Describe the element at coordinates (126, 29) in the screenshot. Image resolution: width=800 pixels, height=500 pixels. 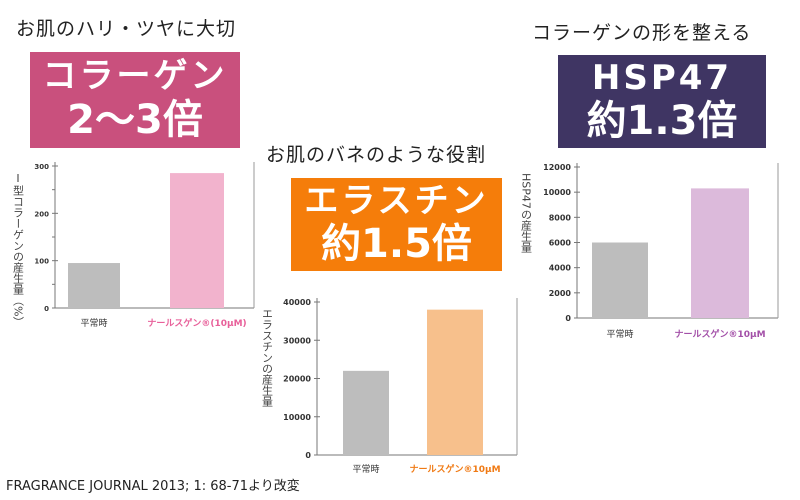
I see `collagen-caption: お肌のハリ・ツヤに大切` at that location.